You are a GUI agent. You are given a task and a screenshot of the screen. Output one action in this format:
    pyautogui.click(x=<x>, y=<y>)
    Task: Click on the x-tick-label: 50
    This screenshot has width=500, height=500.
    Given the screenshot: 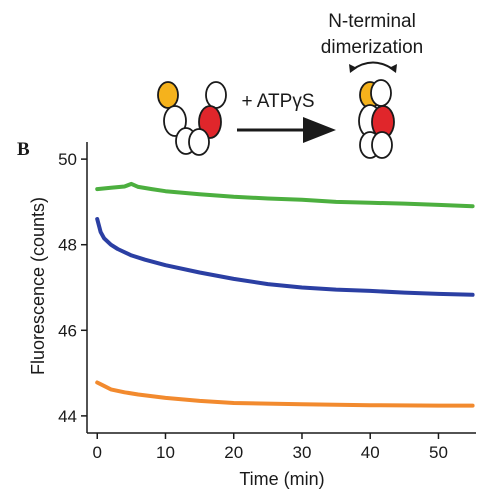 What is the action you would take?
    pyautogui.click(x=438, y=452)
    